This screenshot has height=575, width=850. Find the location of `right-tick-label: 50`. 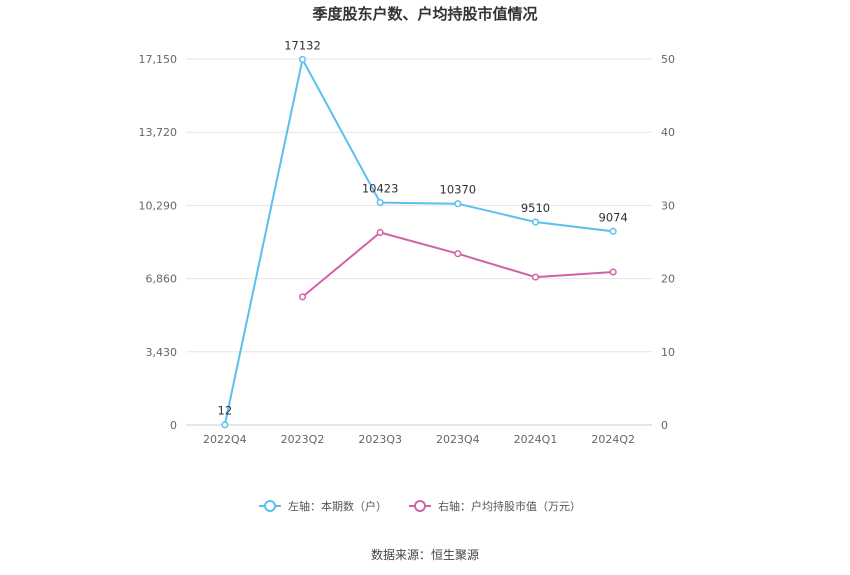

right-tick-label: 50 is located at coordinates (668, 59).